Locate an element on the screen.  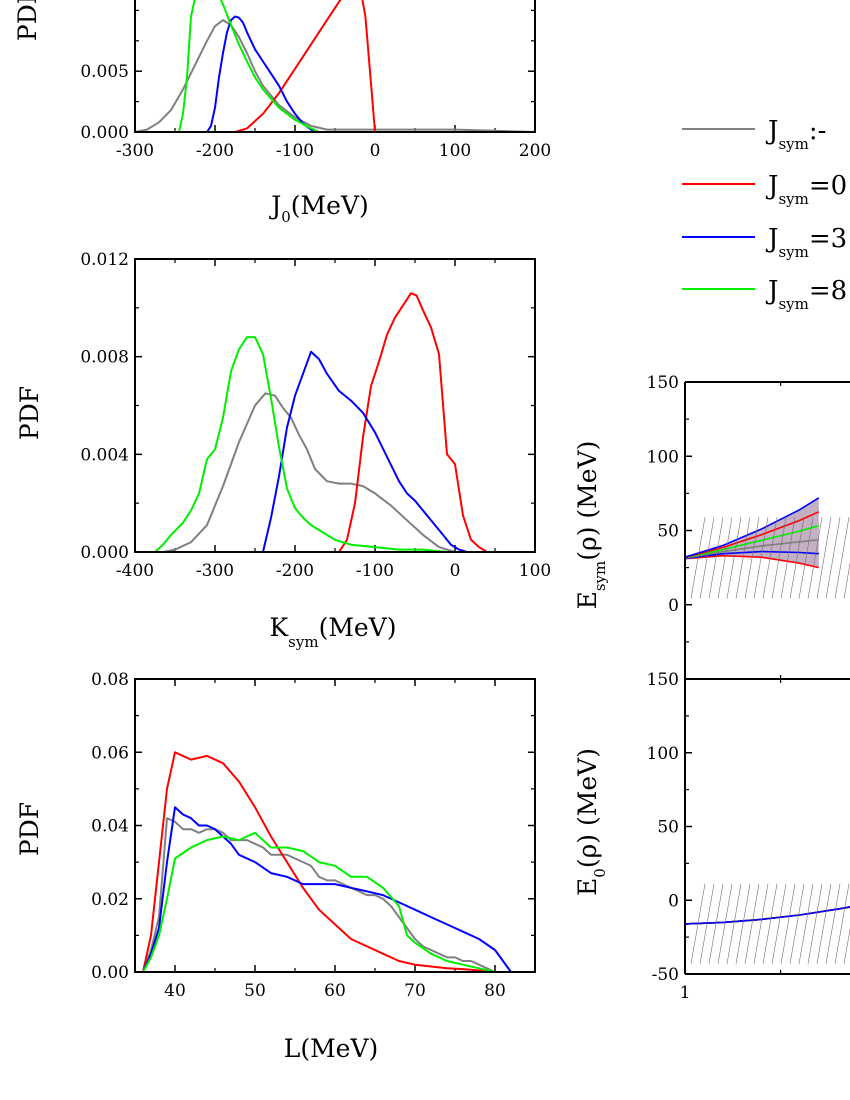
legend-label-rest: =0 is located at coordinates (828, 186).